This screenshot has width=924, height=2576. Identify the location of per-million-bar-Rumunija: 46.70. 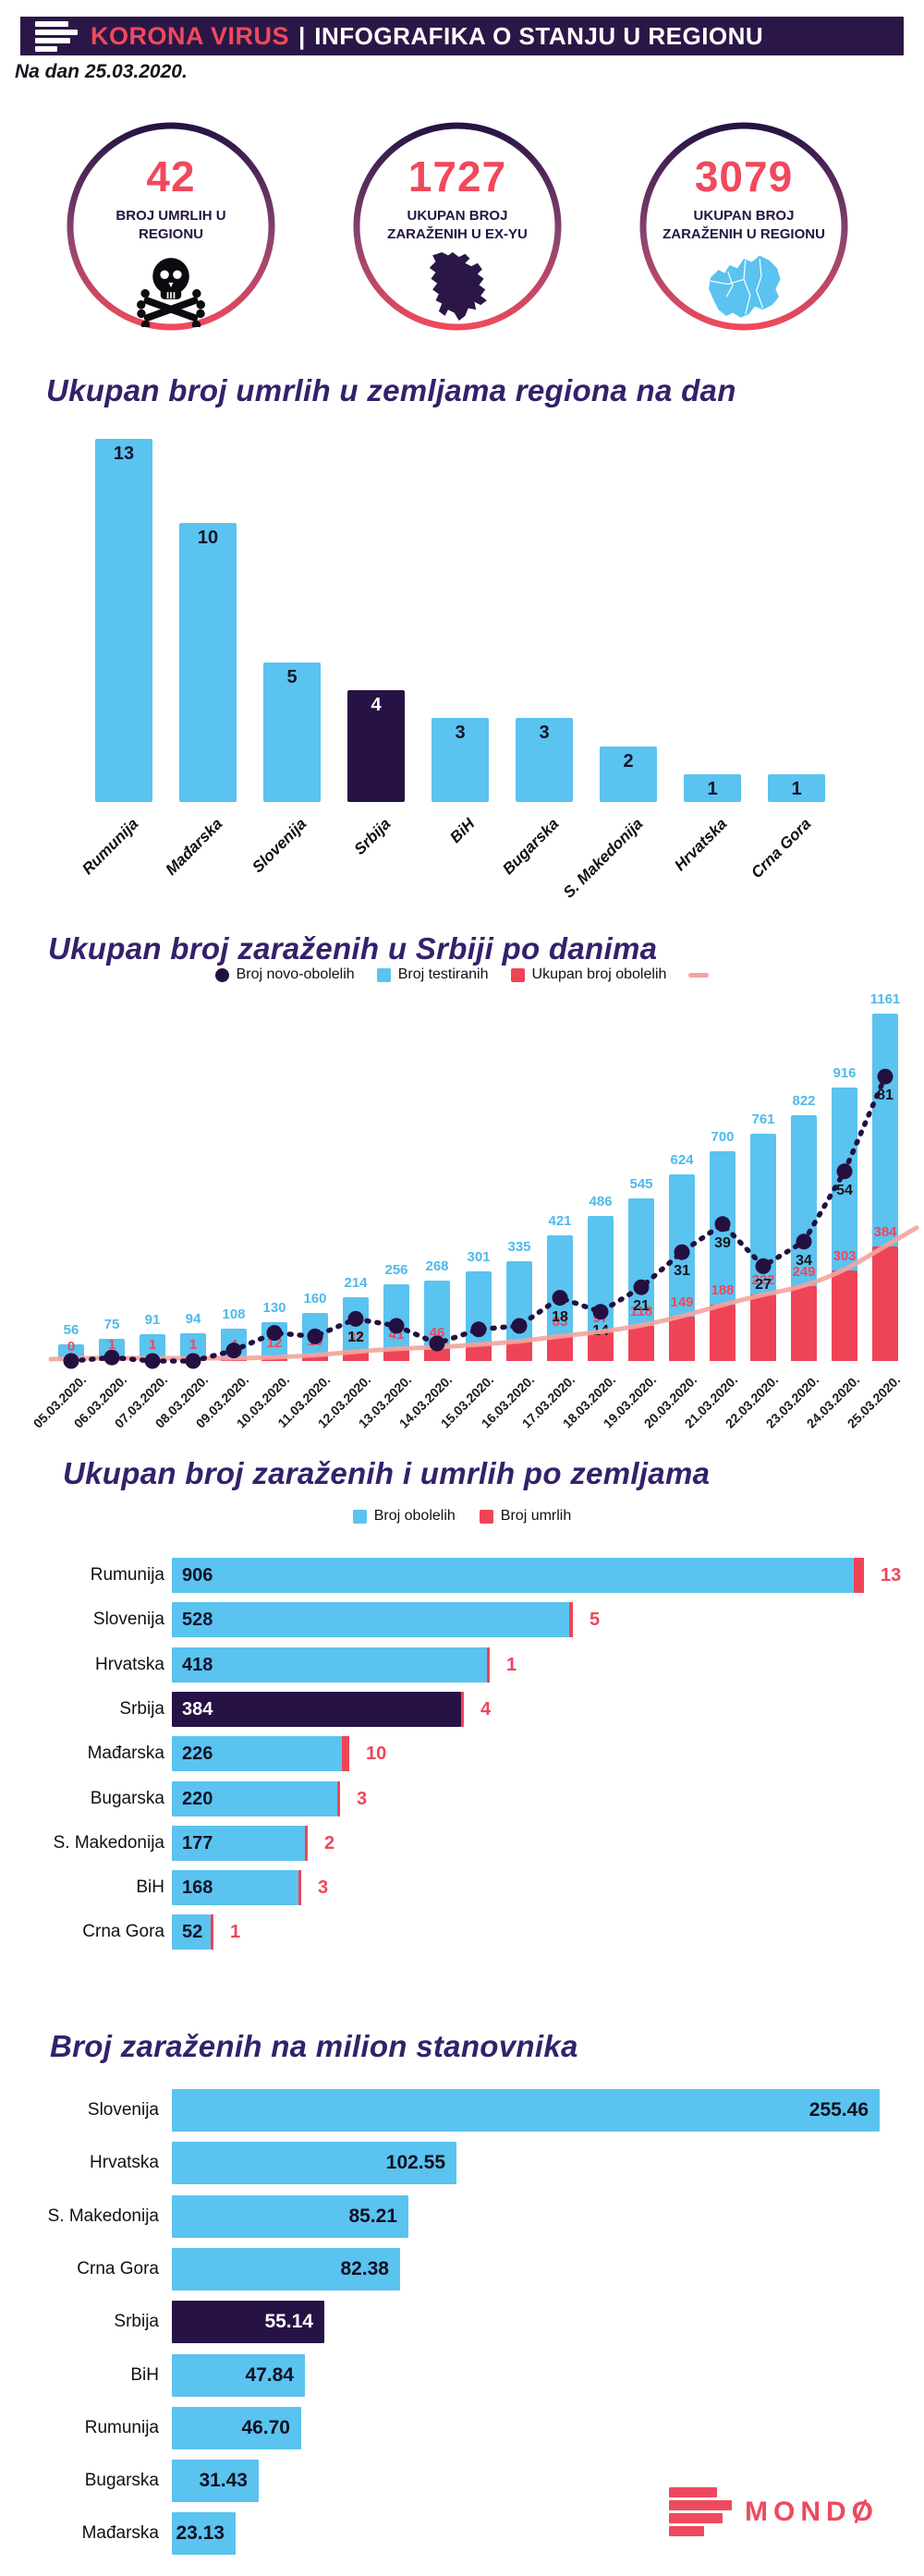
(237, 2428).